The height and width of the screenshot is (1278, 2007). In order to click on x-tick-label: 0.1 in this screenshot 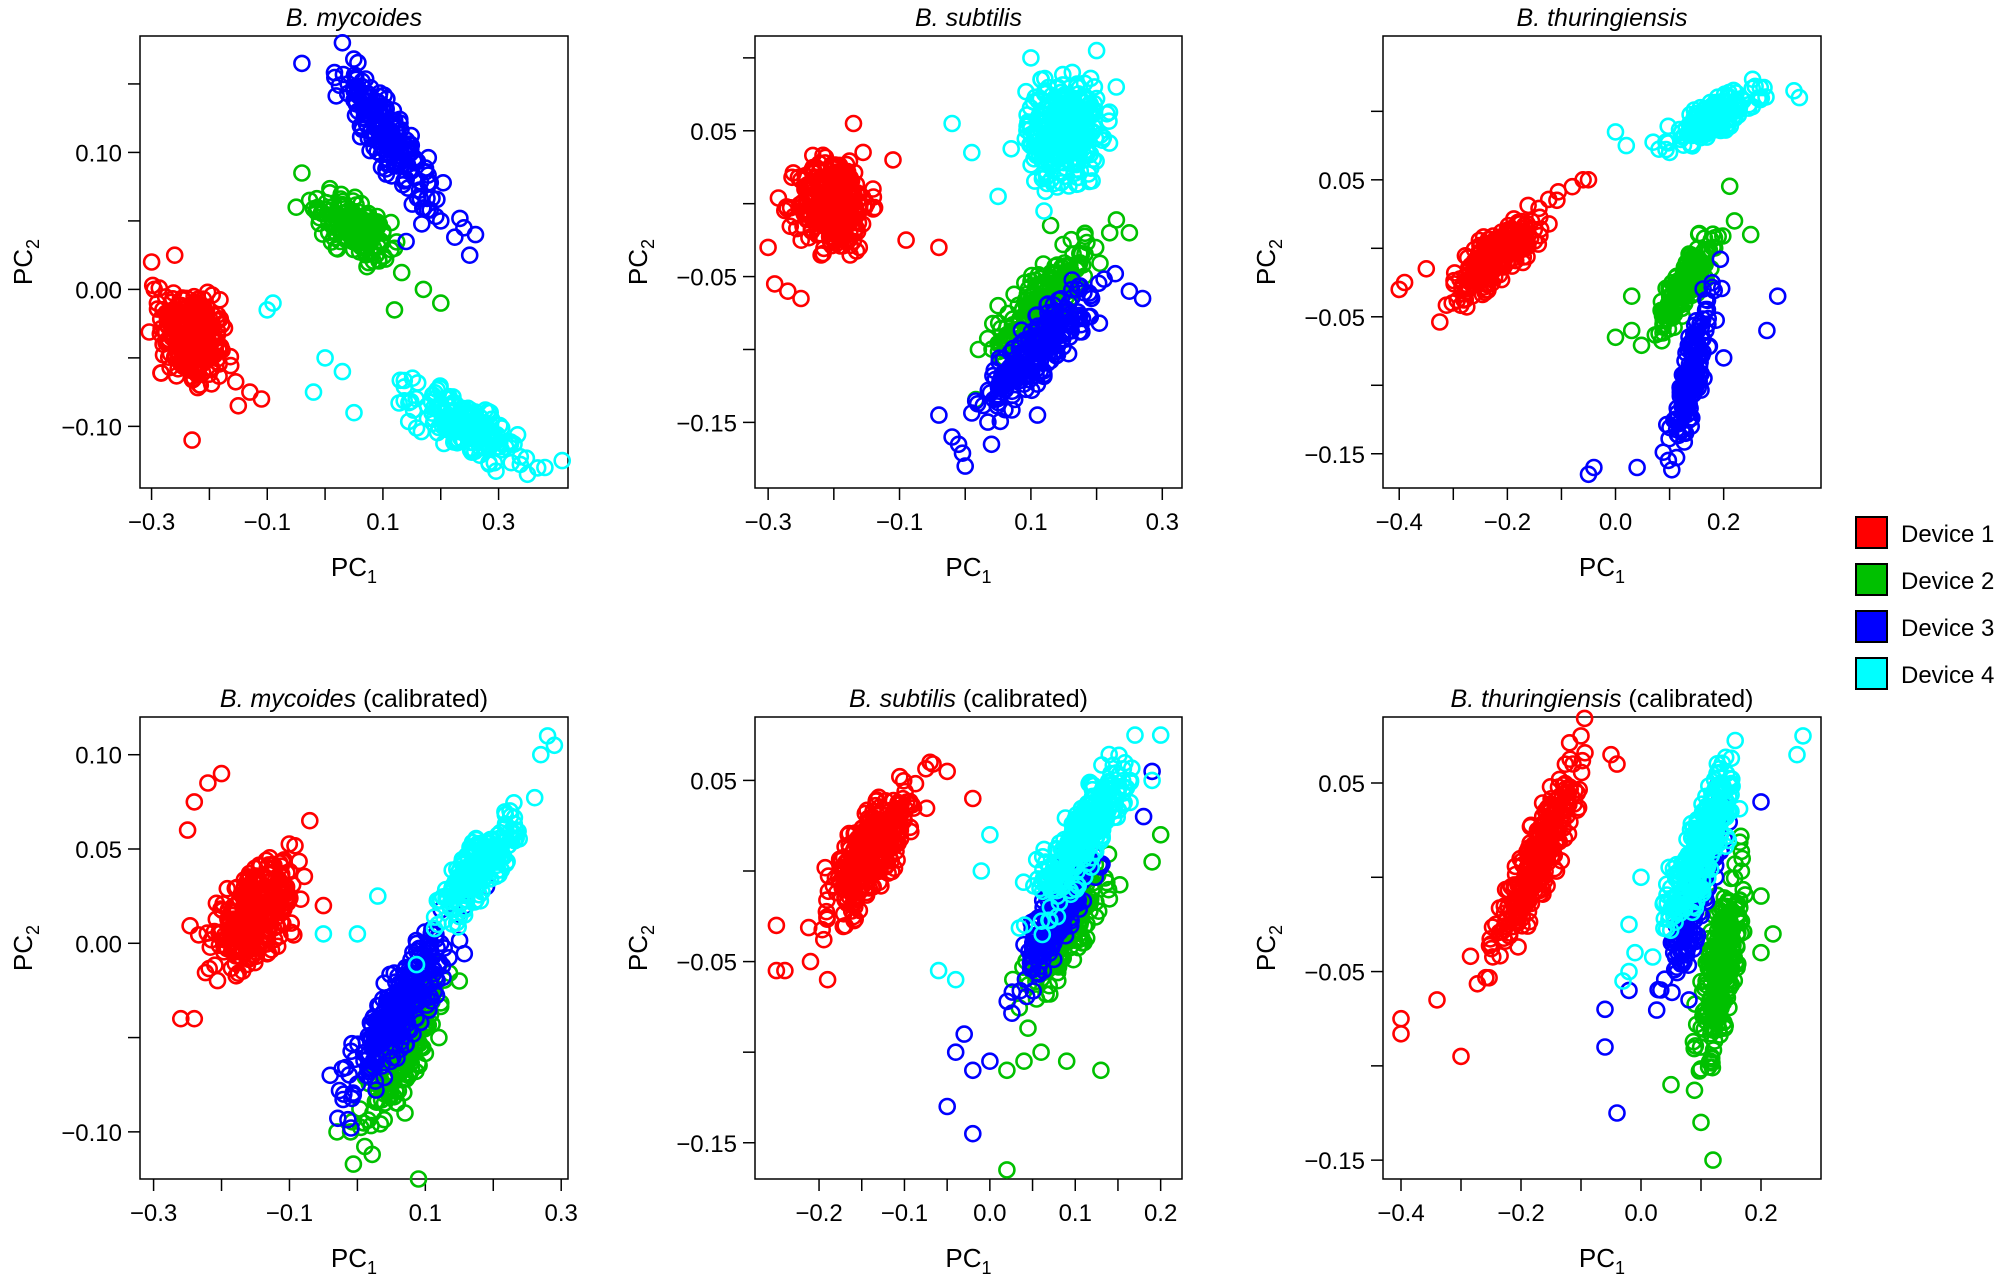, I will do `click(425, 1213)`.